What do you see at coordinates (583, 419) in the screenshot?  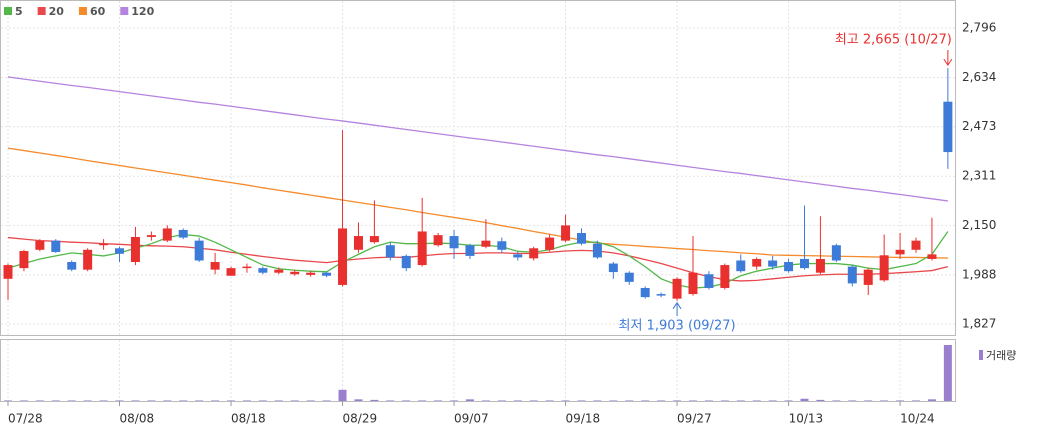 I see `x-tick-label: 09/18` at bounding box center [583, 419].